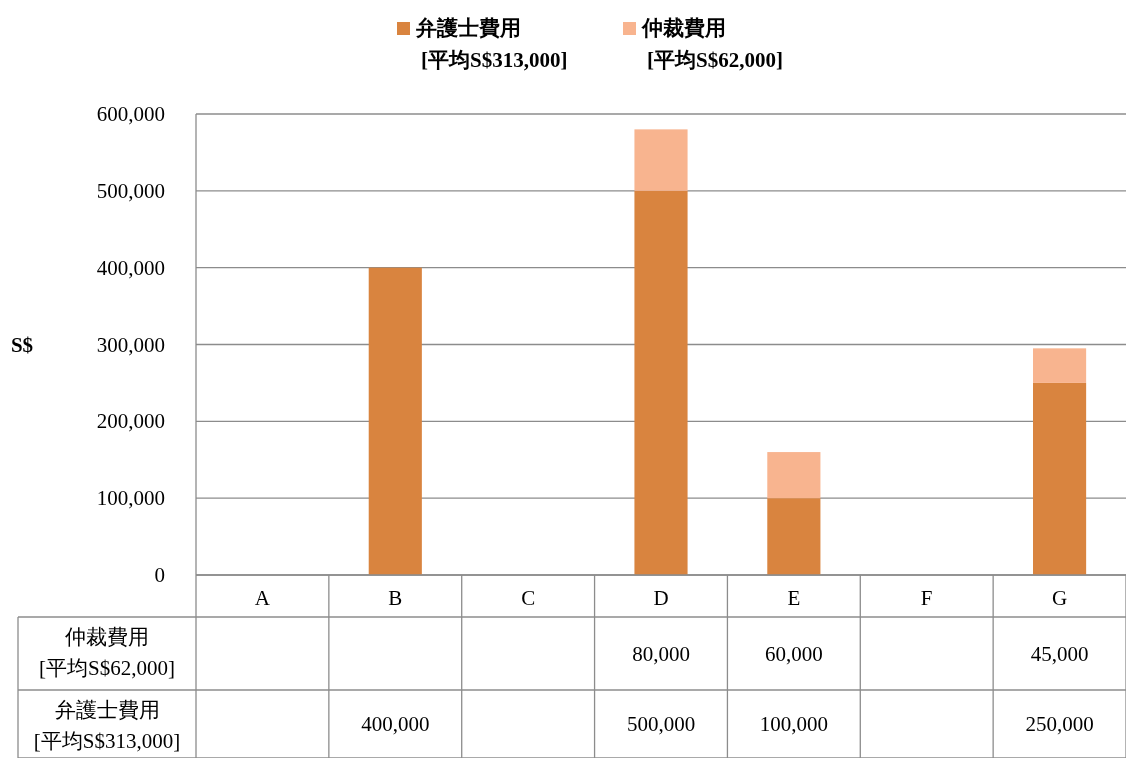 The width and height of the screenshot is (1126, 758). Describe the element at coordinates (528, 598) in the screenshot. I see `x-tick-label: C` at that location.